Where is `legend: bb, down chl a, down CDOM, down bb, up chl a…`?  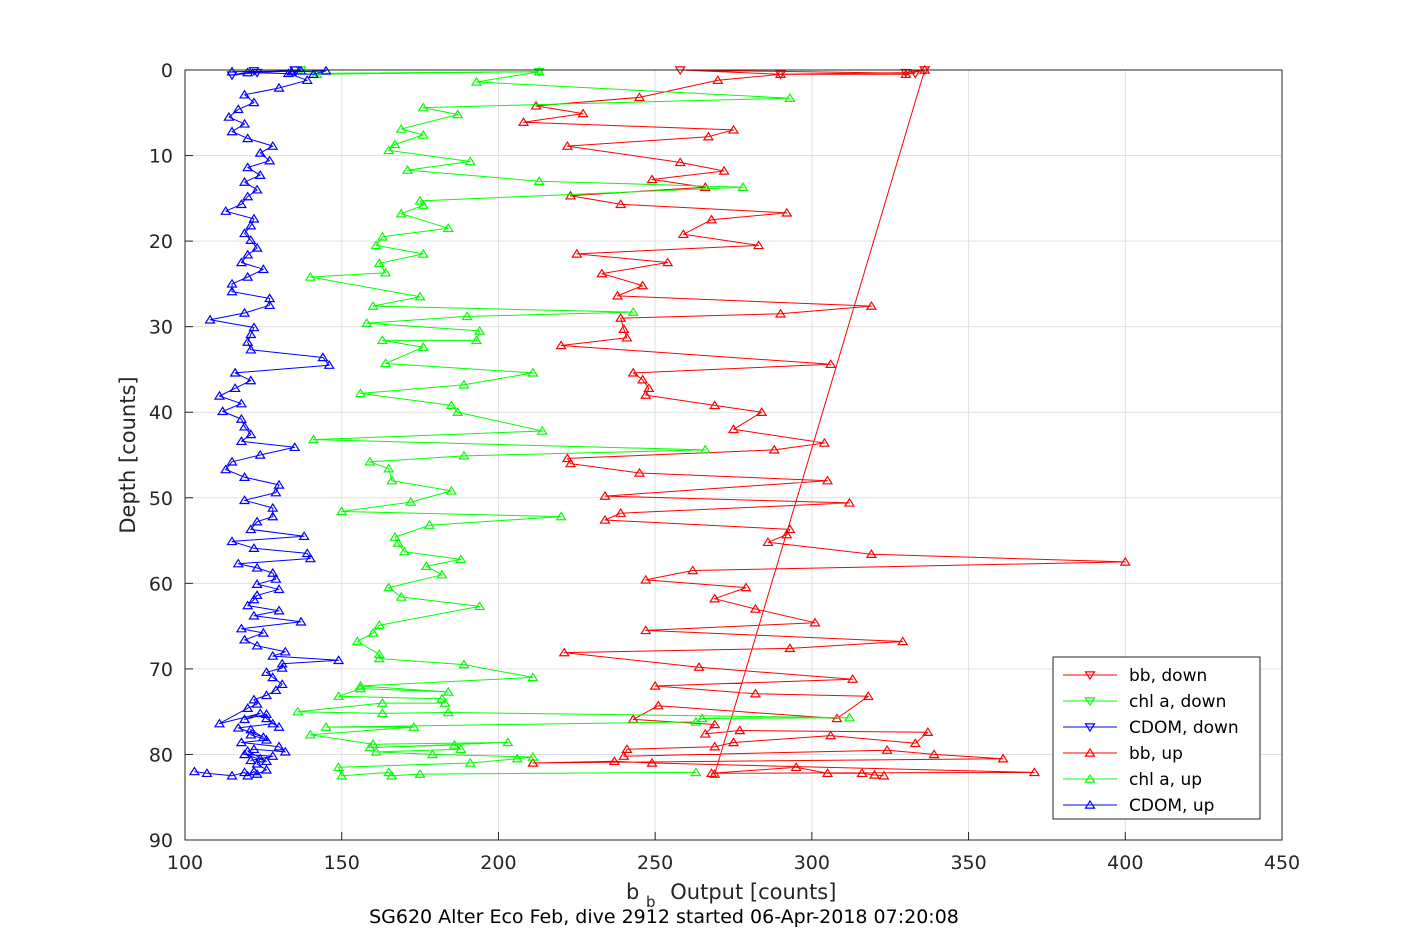
legend: bb, down chl a, down CDOM, down bb, up chl a… is located at coordinates (1156, 738).